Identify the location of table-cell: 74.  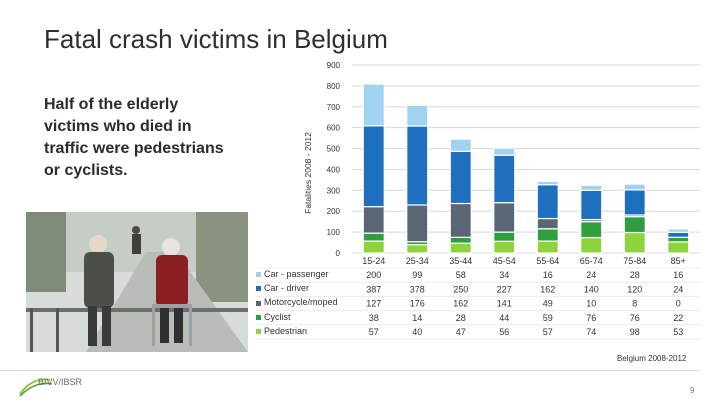
(591, 332).